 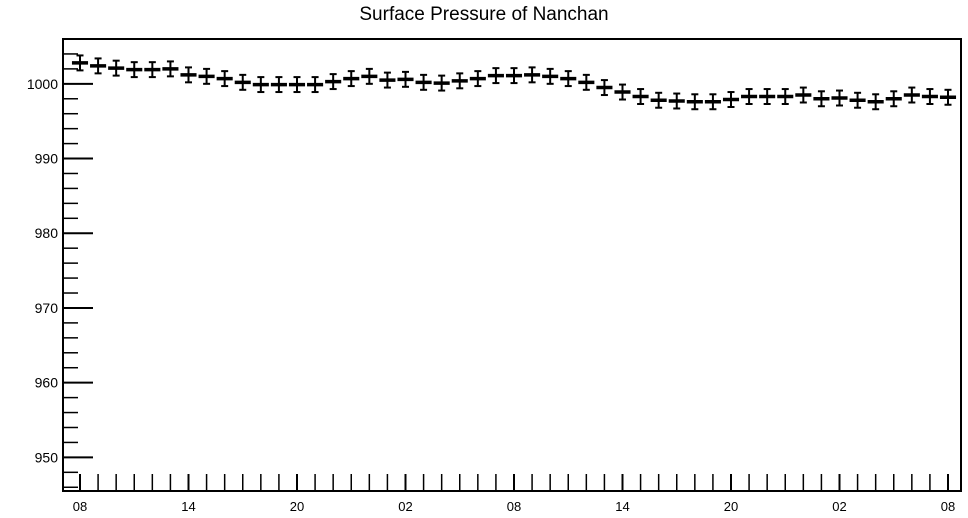 What do you see at coordinates (47, 308) in the screenshot?
I see `y-tick-label: 970` at bounding box center [47, 308].